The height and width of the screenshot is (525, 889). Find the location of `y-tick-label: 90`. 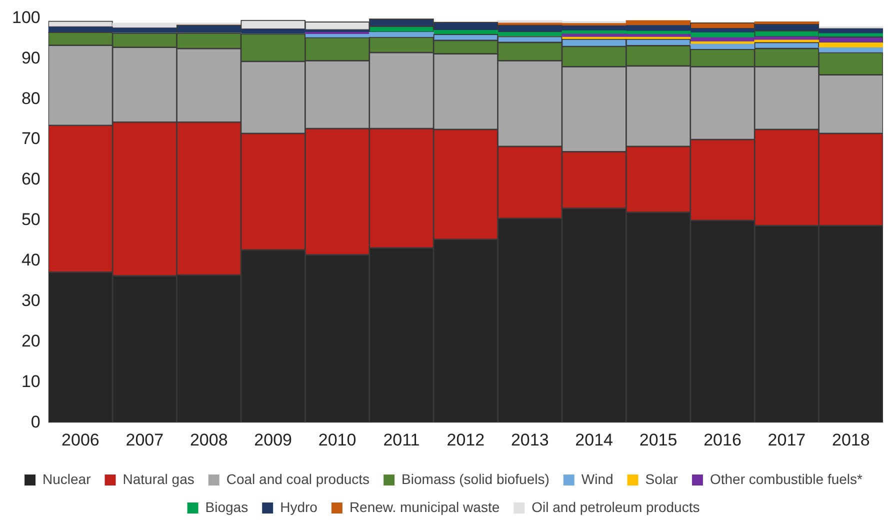

y-tick-label: 90 is located at coordinates (30, 58).